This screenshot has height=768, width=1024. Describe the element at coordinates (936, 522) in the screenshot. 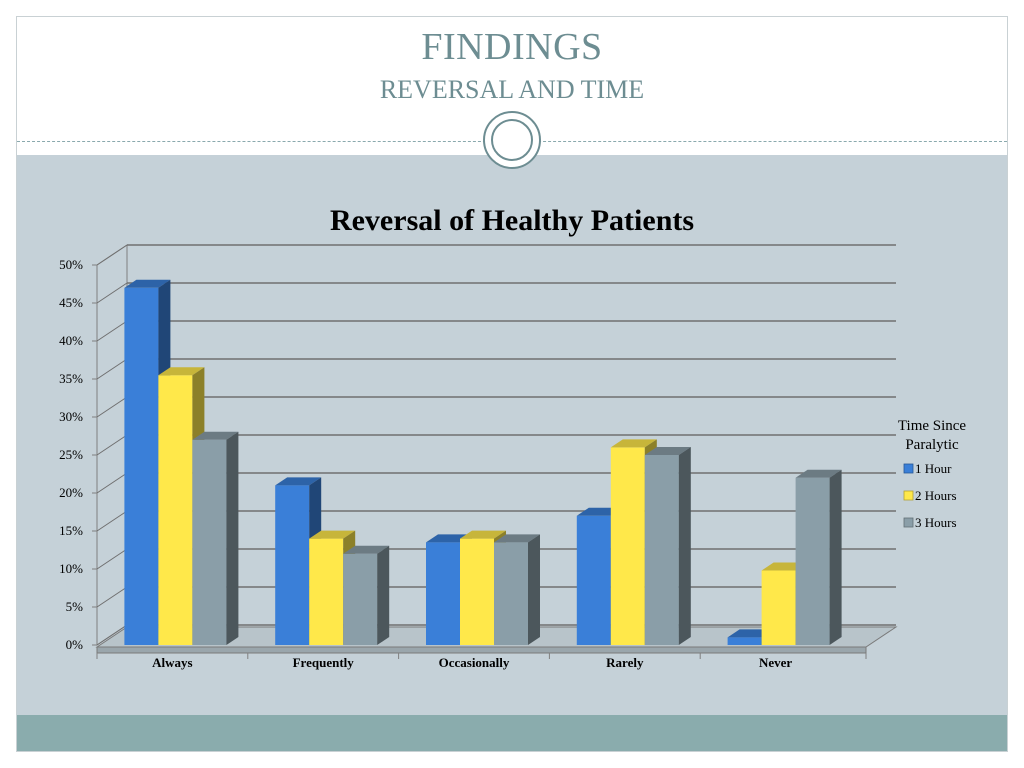

I see `legend-label: 3 Hours` at that location.